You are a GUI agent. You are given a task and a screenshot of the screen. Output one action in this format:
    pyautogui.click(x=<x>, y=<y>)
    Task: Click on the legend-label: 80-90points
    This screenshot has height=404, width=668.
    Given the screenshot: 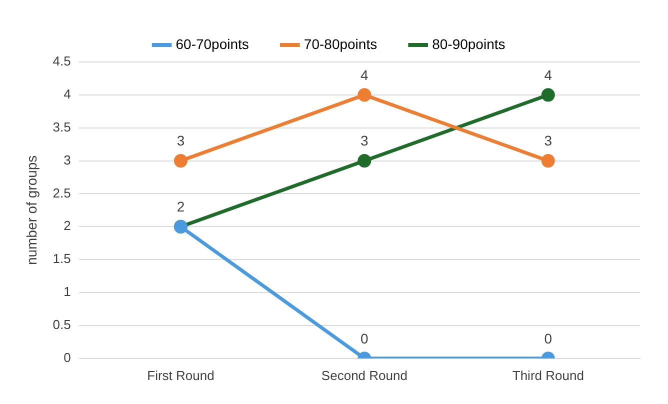 What is the action you would take?
    pyautogui.click(x=469, y=44)
    